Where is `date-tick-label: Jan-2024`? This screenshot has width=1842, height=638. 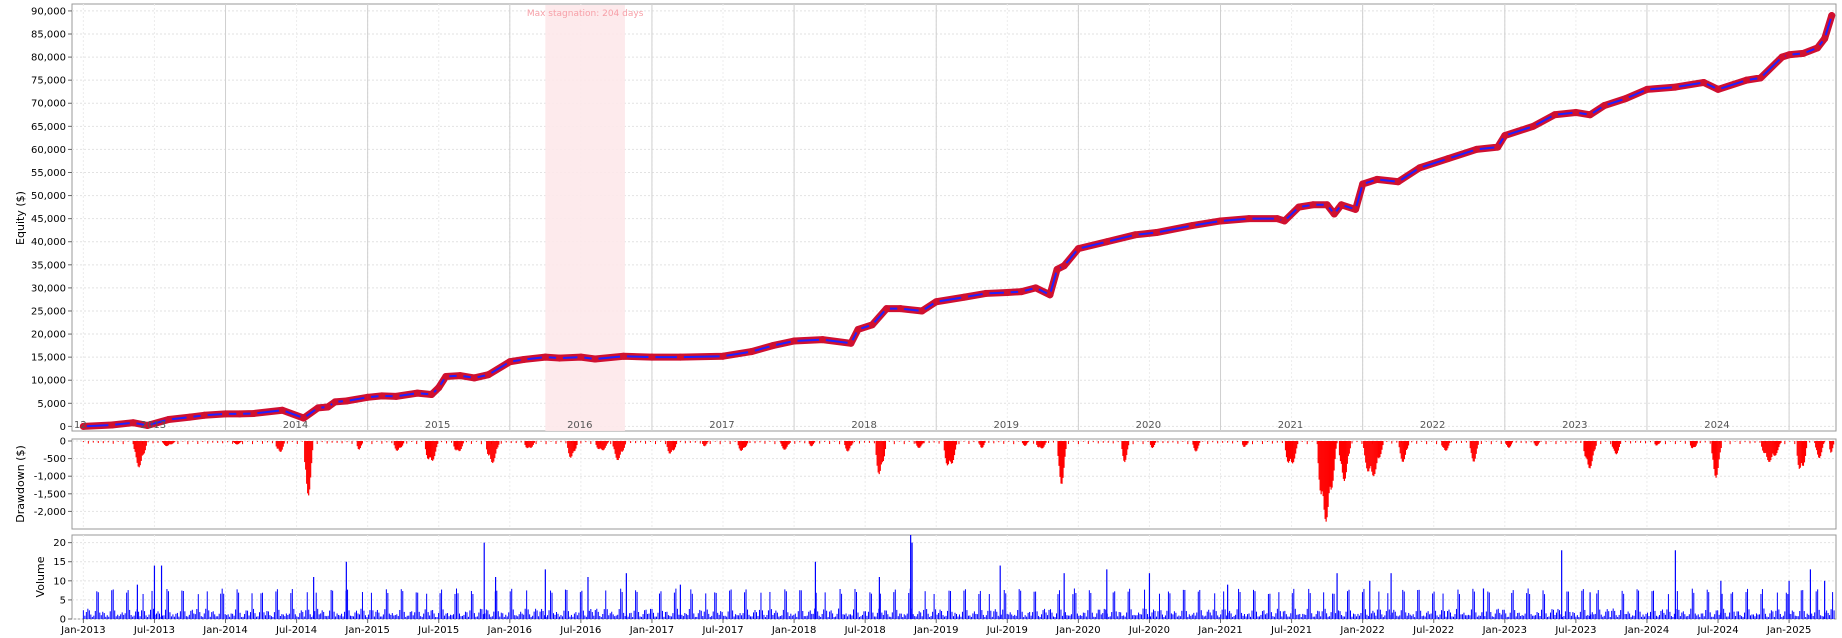 date-tick-label: Jan-2024 is located at coordinates (1646, 630).